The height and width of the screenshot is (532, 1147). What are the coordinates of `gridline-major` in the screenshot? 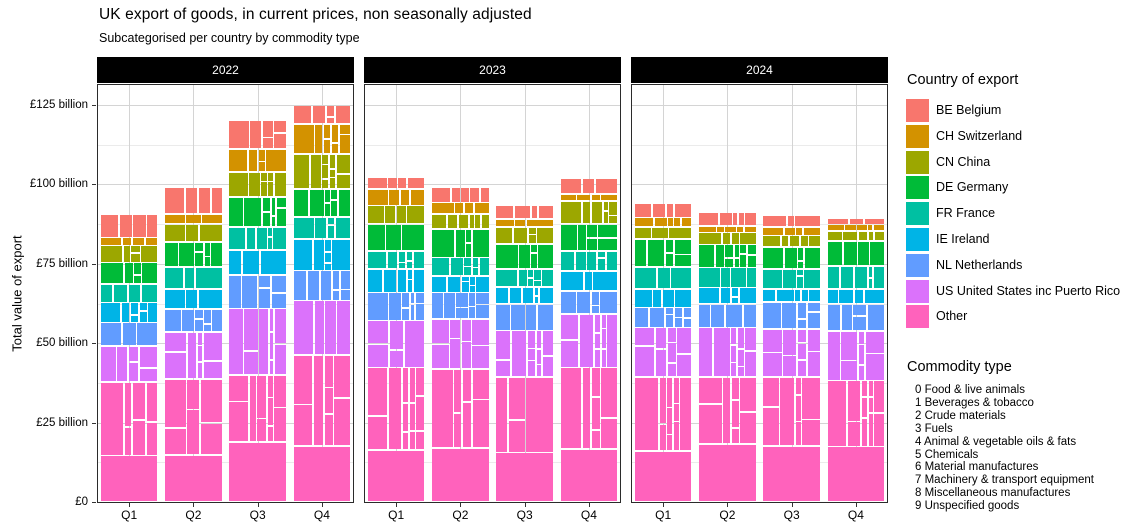 It's located at (225, 344).